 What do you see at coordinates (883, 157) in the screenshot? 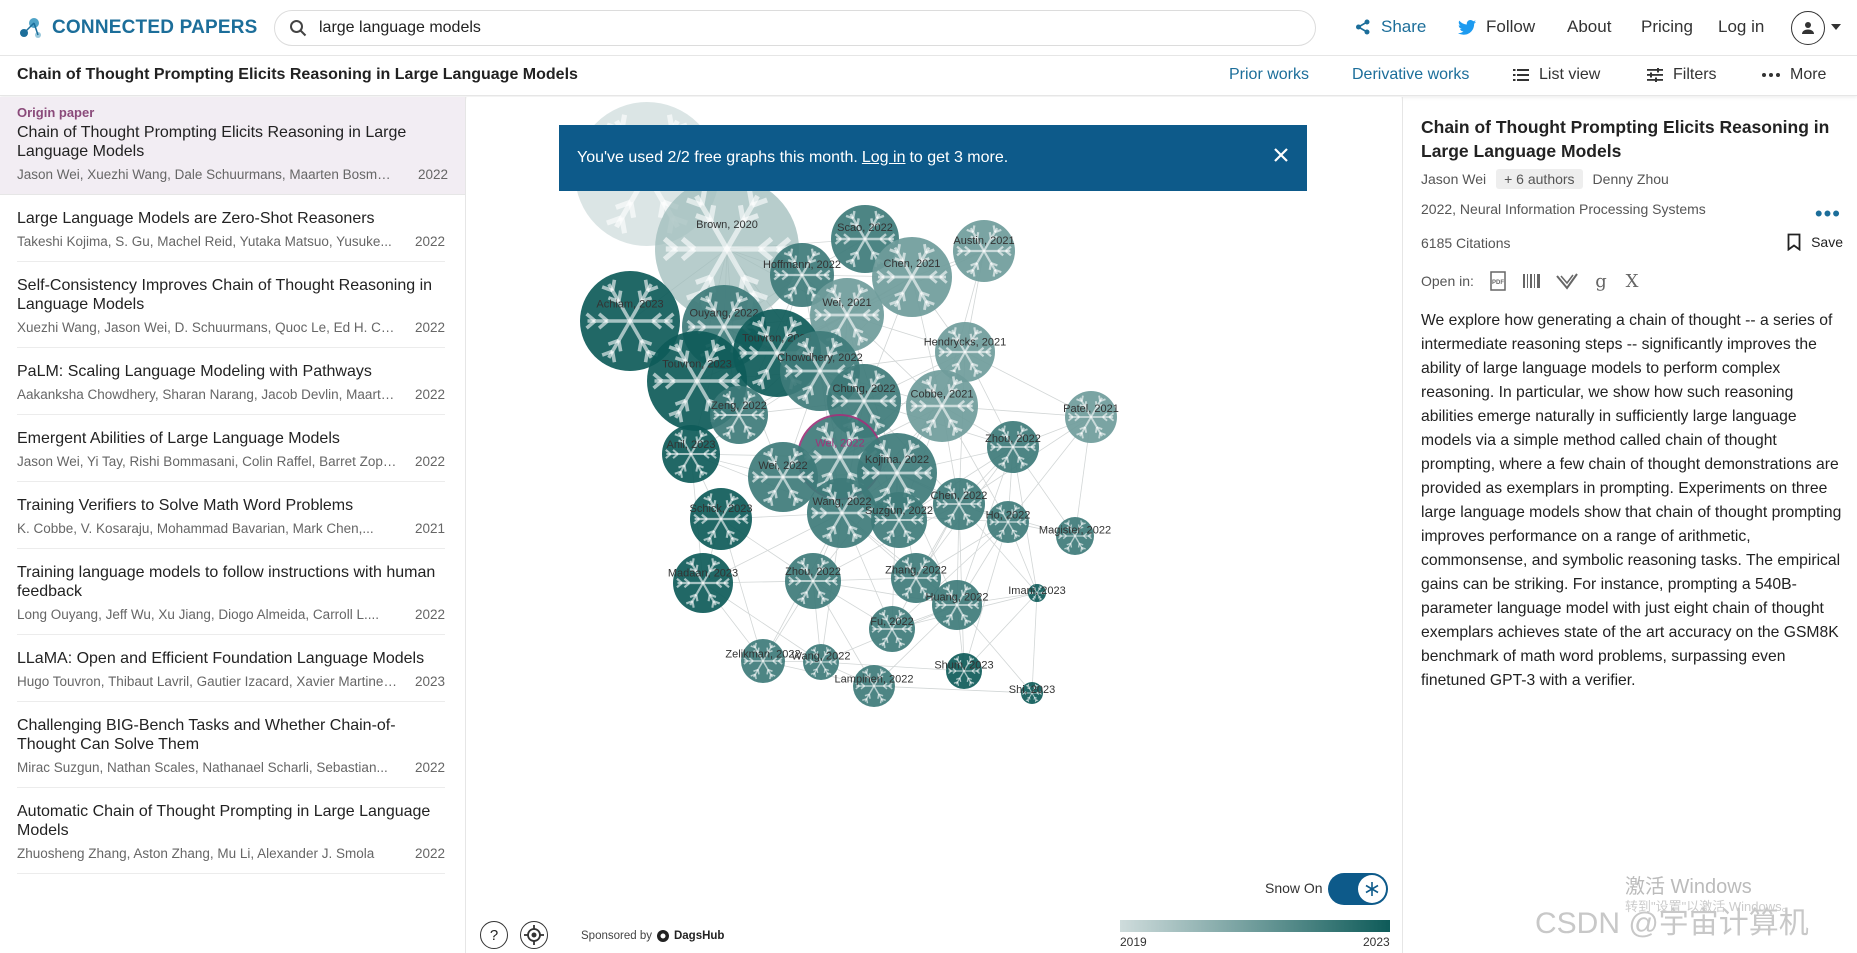
I see `banner-login-link: Log in` at bounding box center [883, 157].